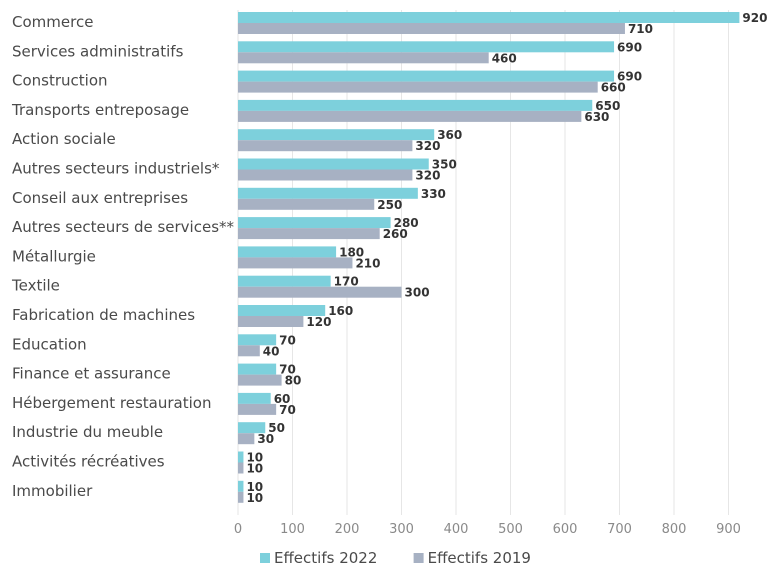 The height and width of the screenshot is (571, 771). Describe the element at coordinates (287, 370) in the screenshot. I see `value-label-effectifs-2022-finance-et-assurance: 70` at that location.